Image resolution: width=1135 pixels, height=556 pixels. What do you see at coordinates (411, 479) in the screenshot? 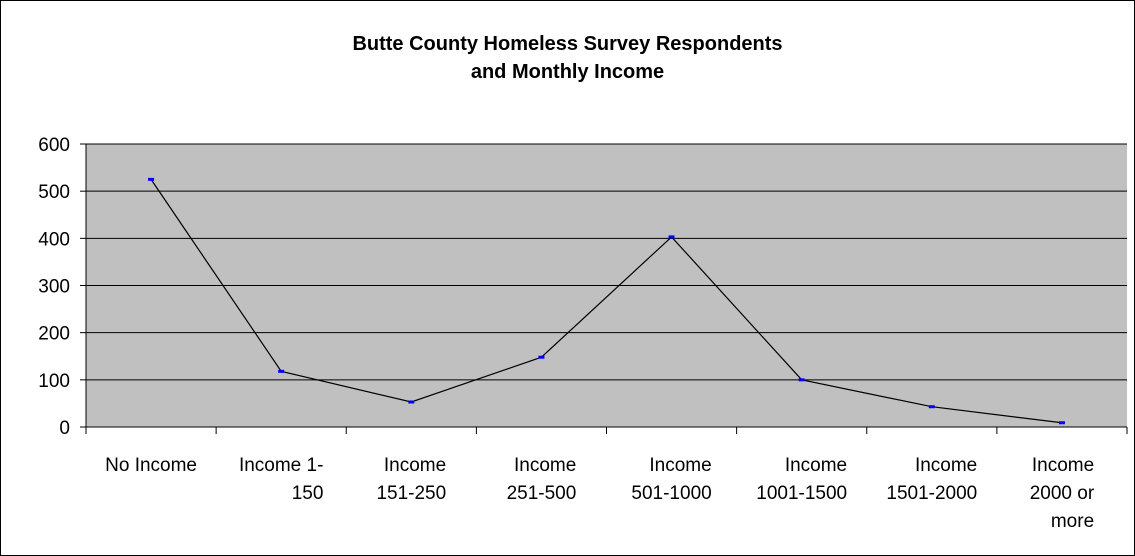
I see `x-tick-label: Income 151-250` at bounding box center [411, 479].